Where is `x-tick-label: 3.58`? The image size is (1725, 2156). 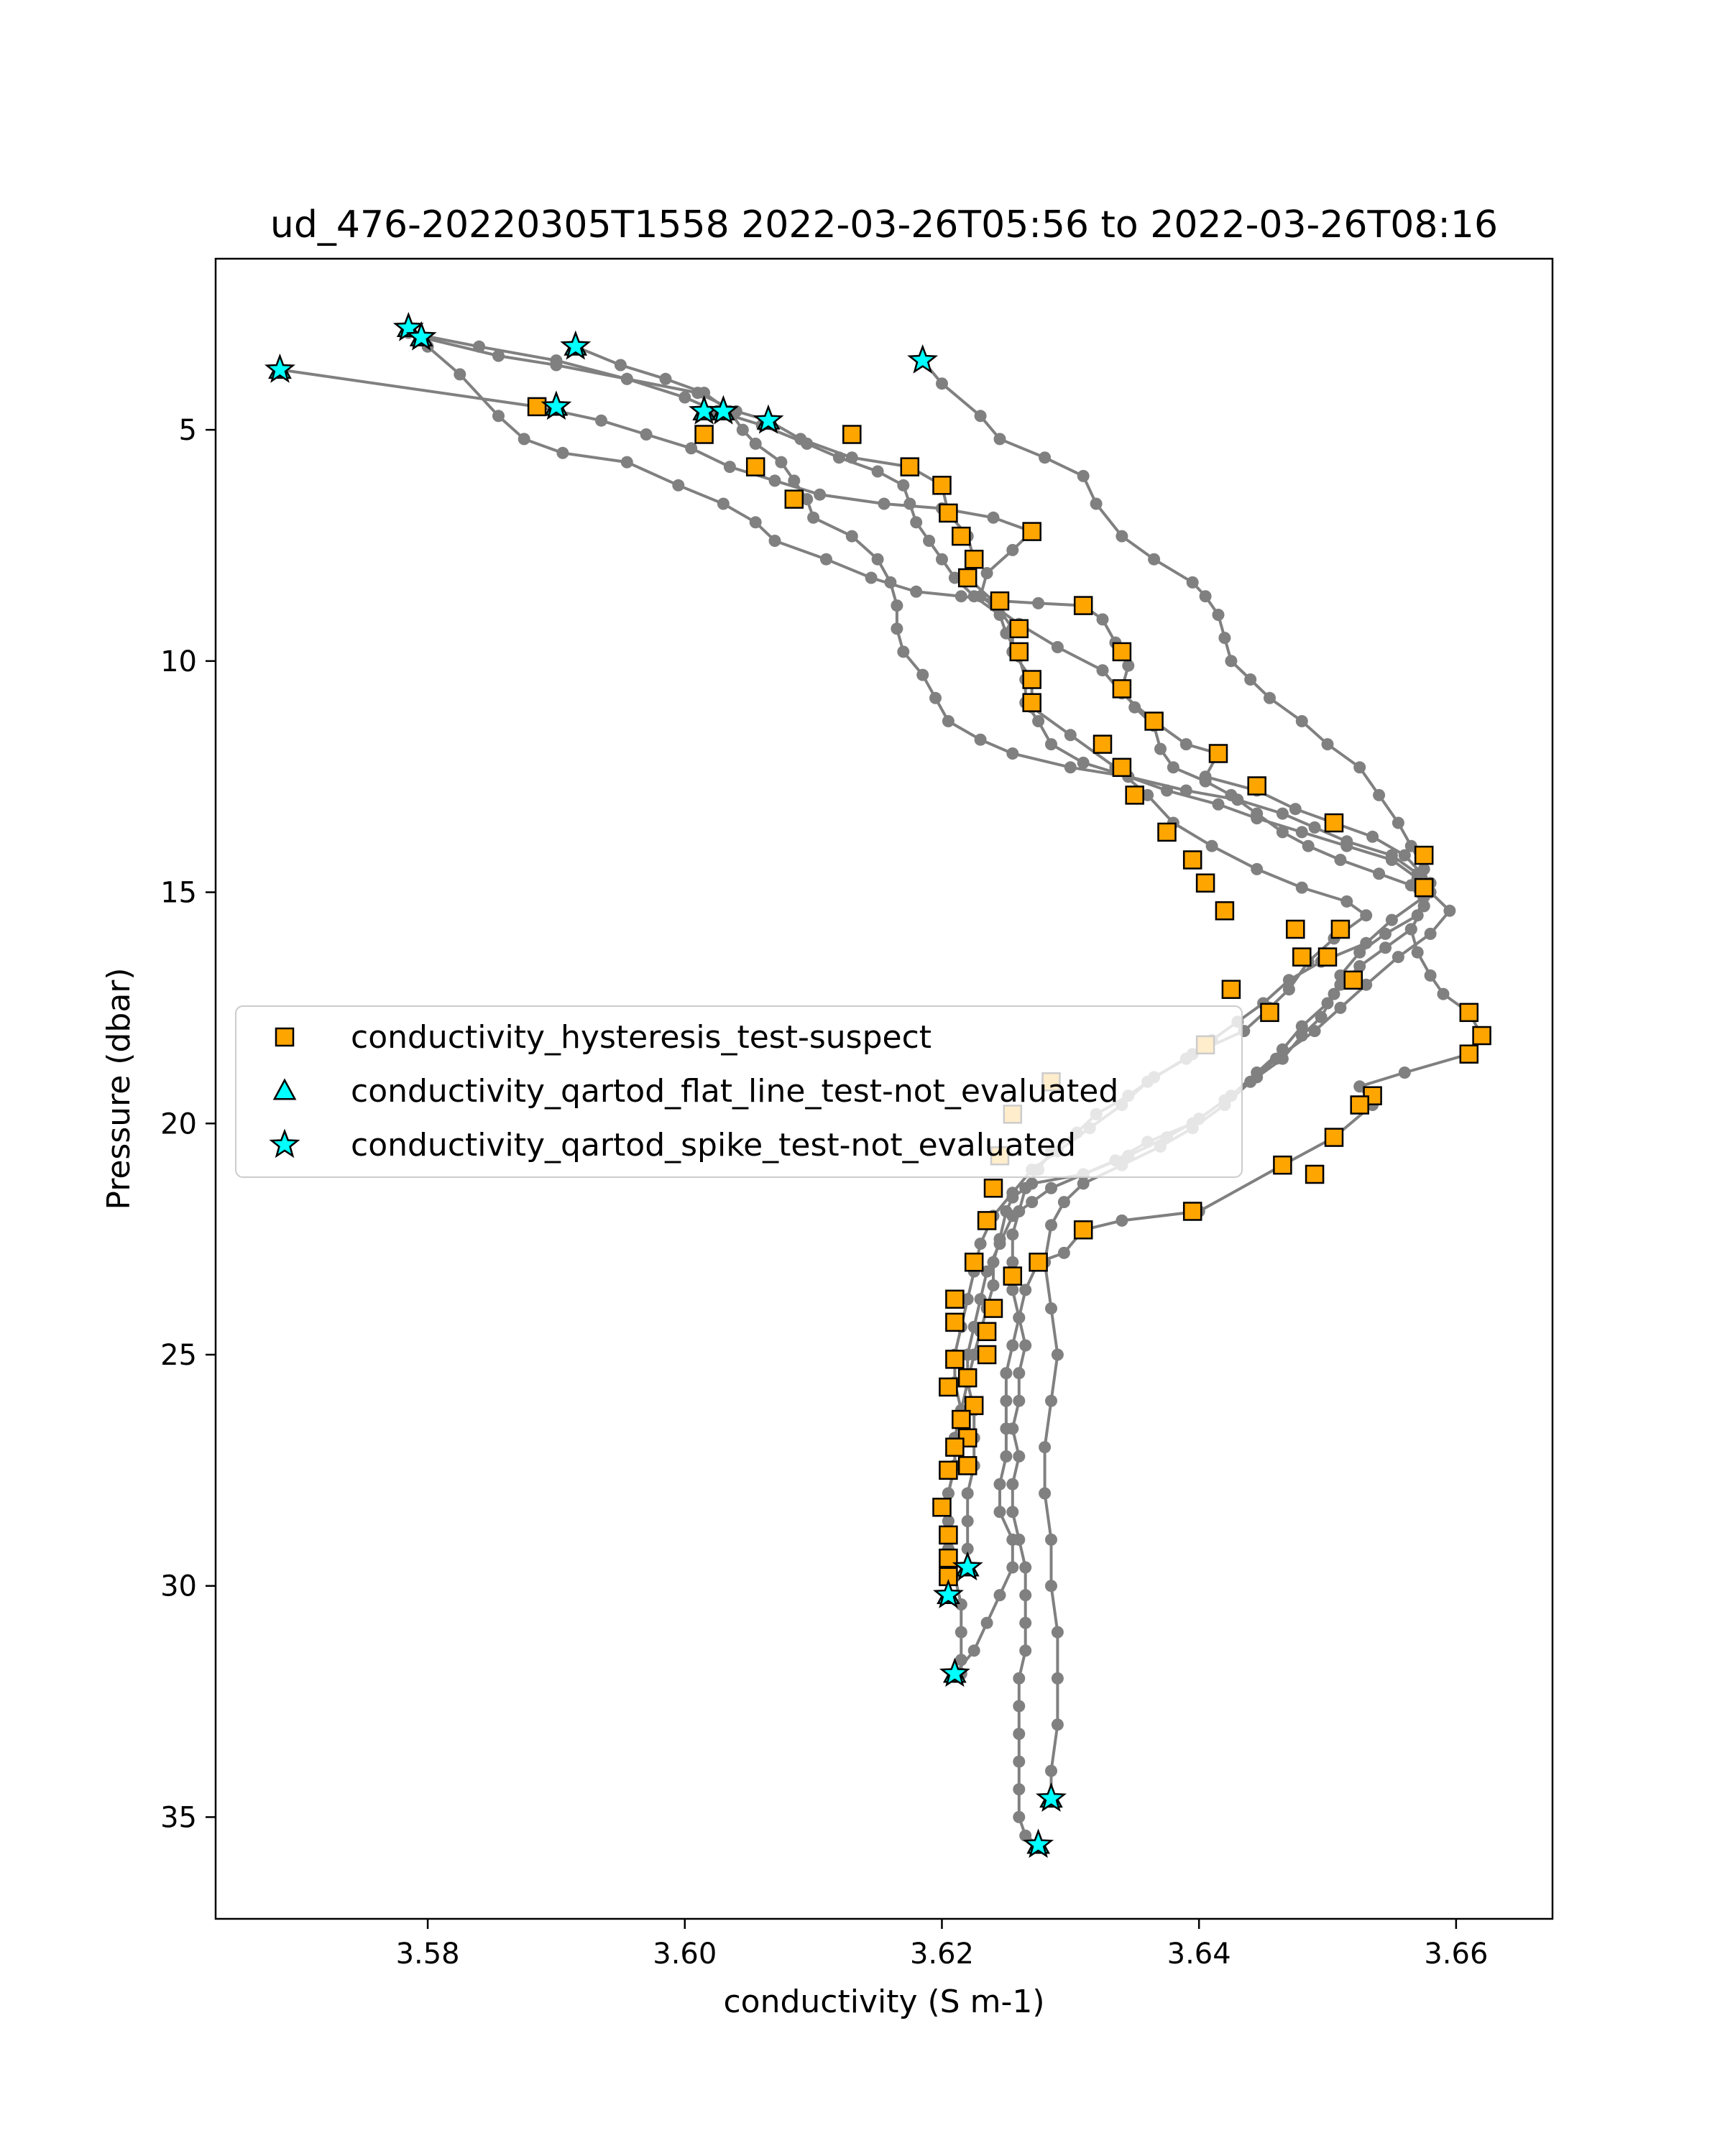
x-tick-label: 3.58 is located at coordinates (428, 1954).